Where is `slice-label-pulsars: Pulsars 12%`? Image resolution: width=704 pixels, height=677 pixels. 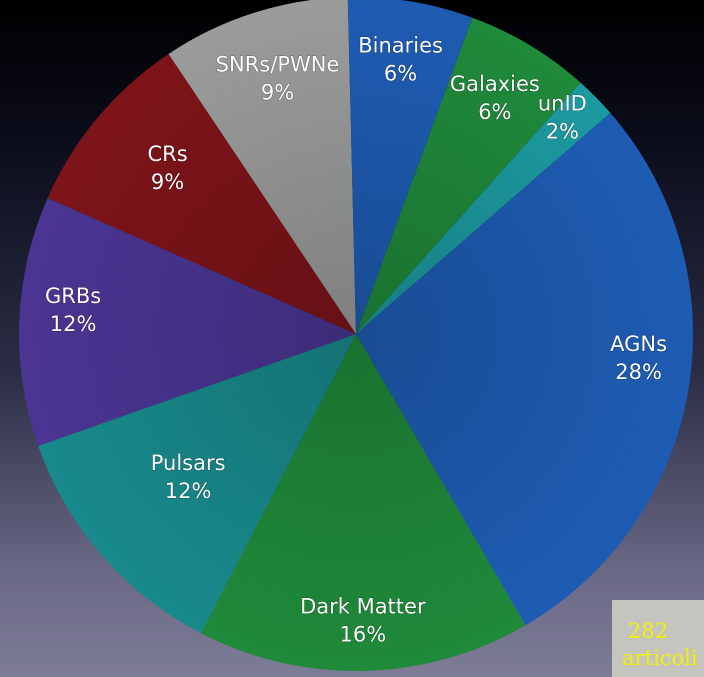 slice-label-pulsars: Pulsars 12% is located at coordinates (188, 477).